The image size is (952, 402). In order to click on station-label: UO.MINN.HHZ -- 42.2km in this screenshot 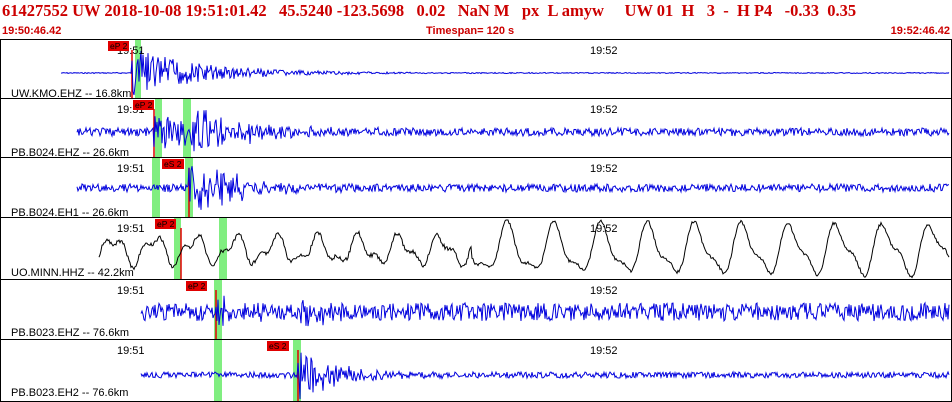, I will do `click(72, 273)`.